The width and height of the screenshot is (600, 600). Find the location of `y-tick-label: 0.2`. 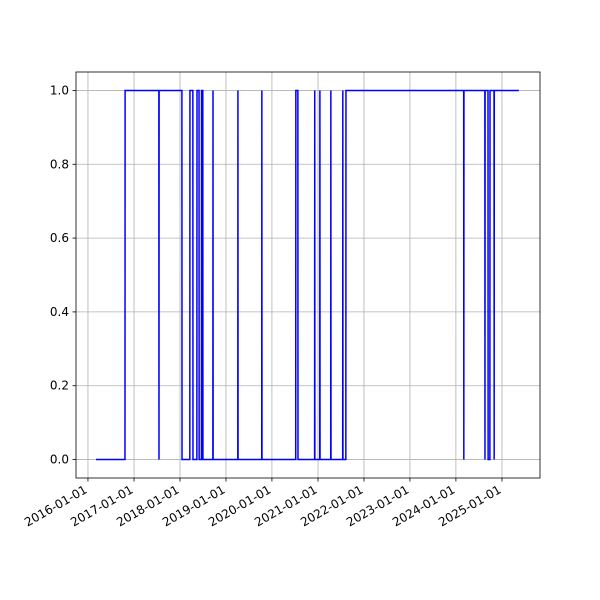

y-tick-label: 0.2 is located at coordinates (59, 386).